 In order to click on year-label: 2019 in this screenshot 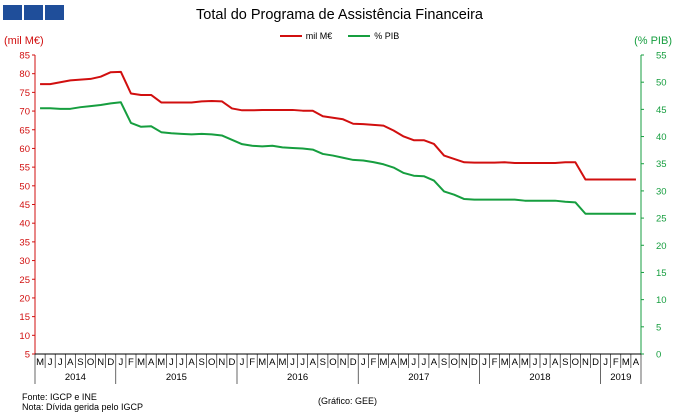, I will do `click(620, 377)`.